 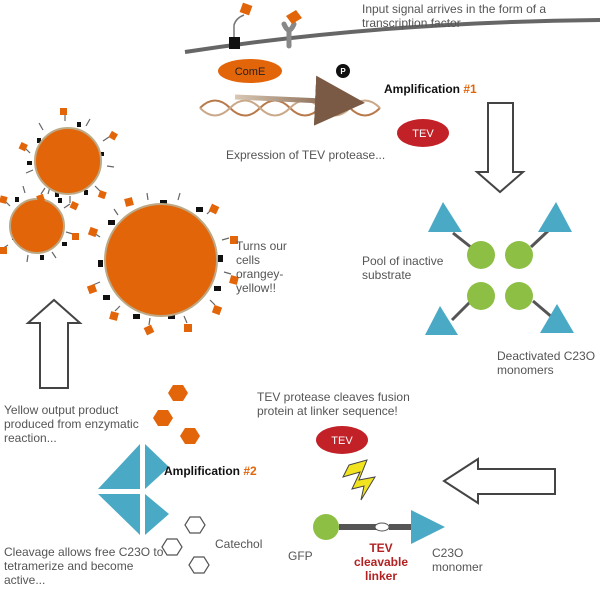 What do you see at coordinates (202, 471) in the screenshot?
I see `amplification-2-word: Amplification` at bounding box center [202, 471].